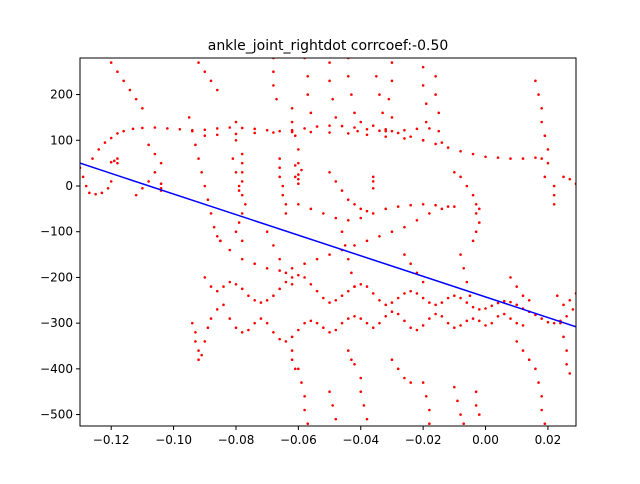 The width and height of the screenshot is (640, 484). What do you see at coordinates (56, 277) in the screenshot?
I see `y-tick-label: −200` at bounding box center [56, 277].